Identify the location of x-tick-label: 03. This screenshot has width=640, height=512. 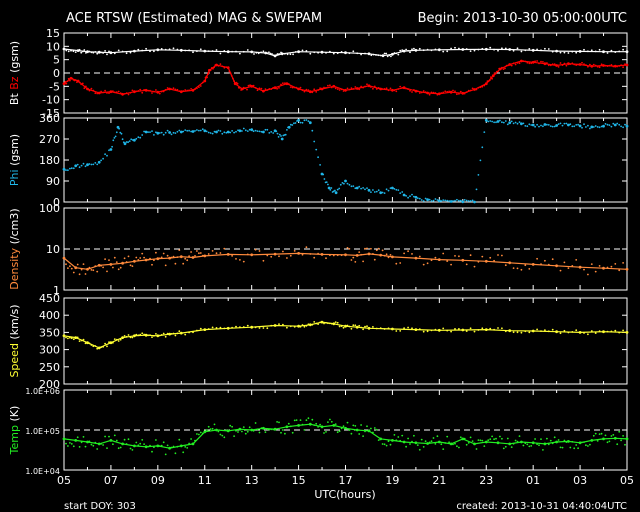
(580, 480).